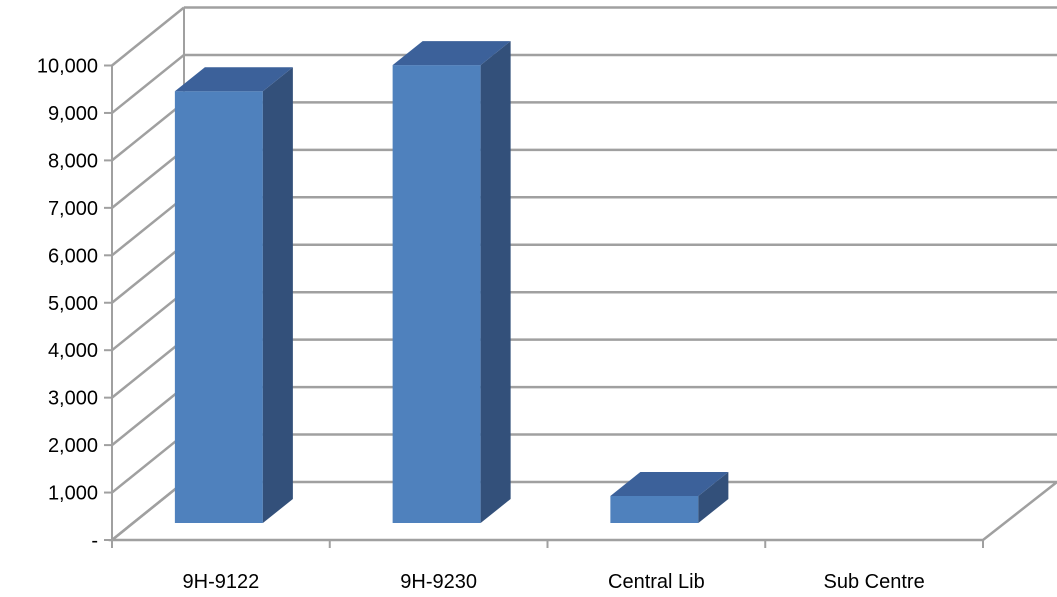 The height and width of the screenshot is (597, 1057). Describe the element at coordinates (438, 582) in the screenshot. I see `x-category-label: 9H-9230` at that location.